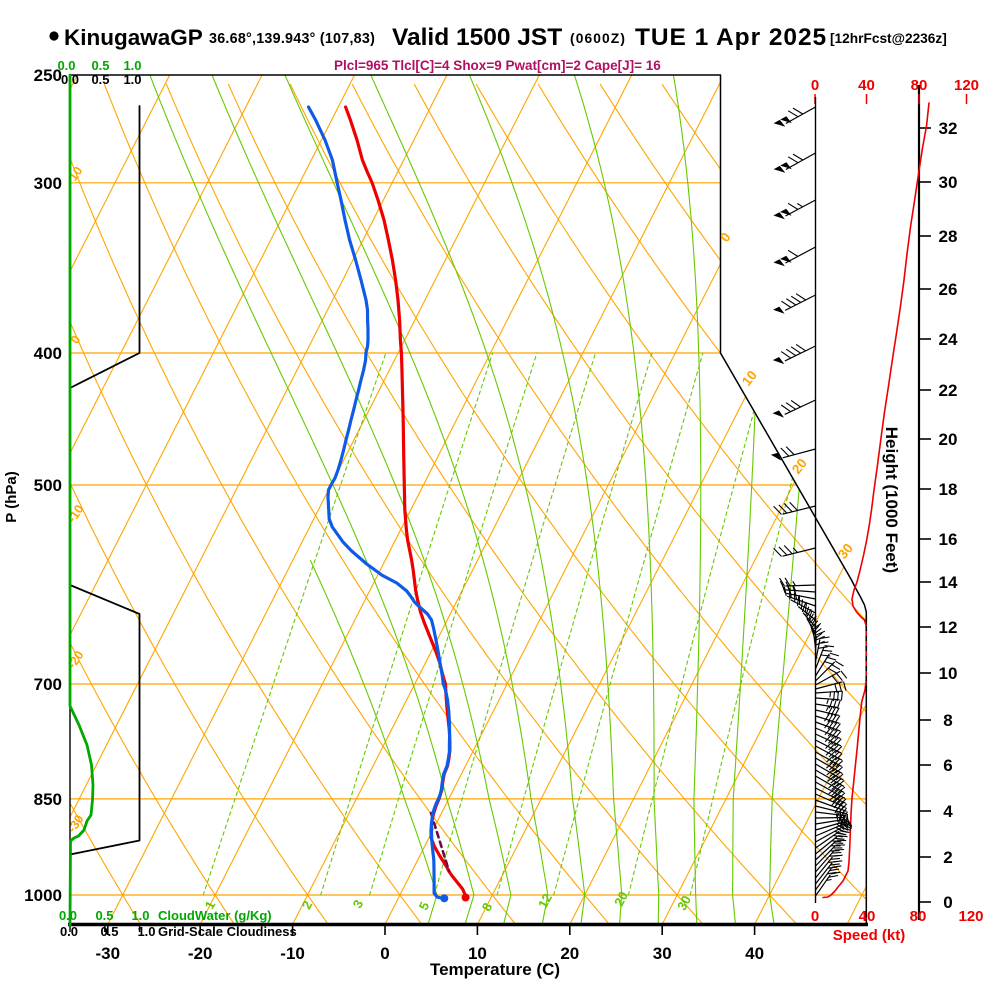  Describe the element at coordinates (11, 496) in the screenshot. I see `svg-text: P (hPa)` at that location.